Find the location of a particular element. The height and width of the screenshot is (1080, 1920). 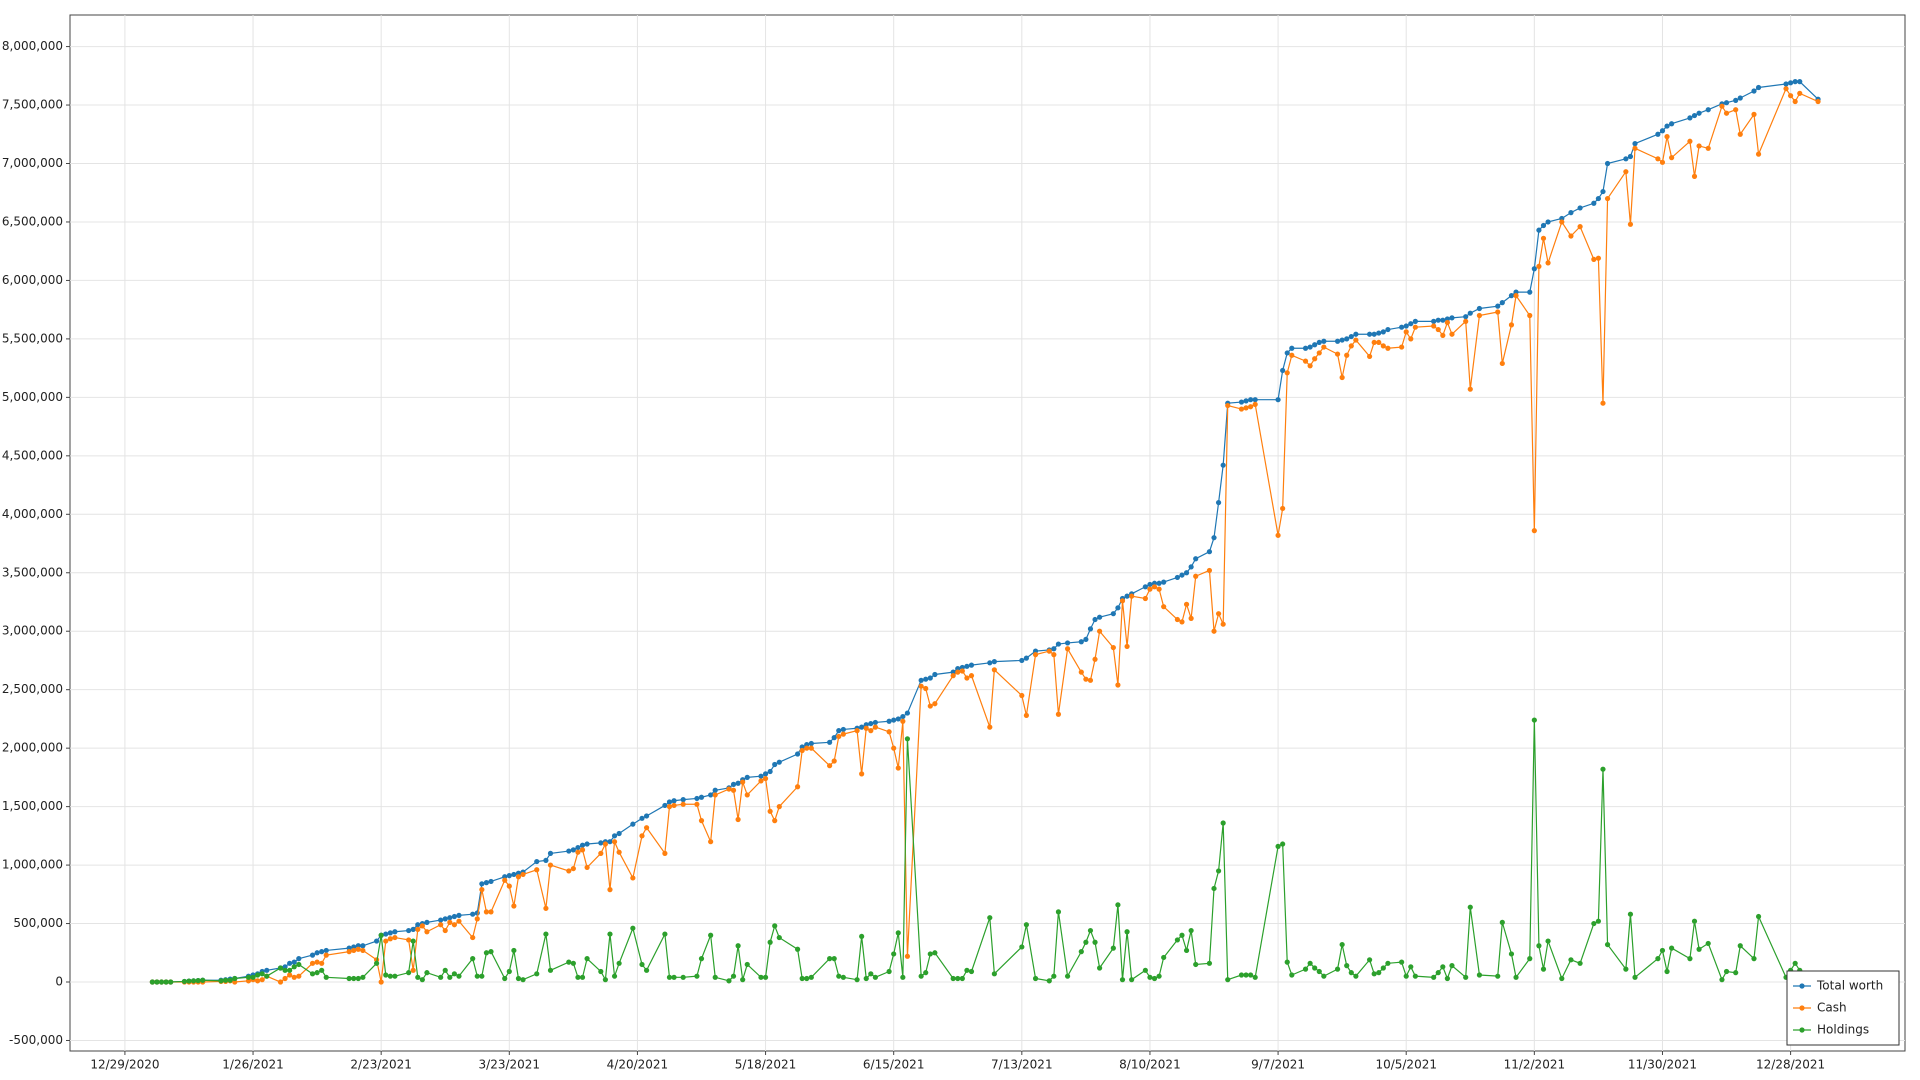

x-tick-label: 8/10/2021 is located at coordinates (1150, 1065).